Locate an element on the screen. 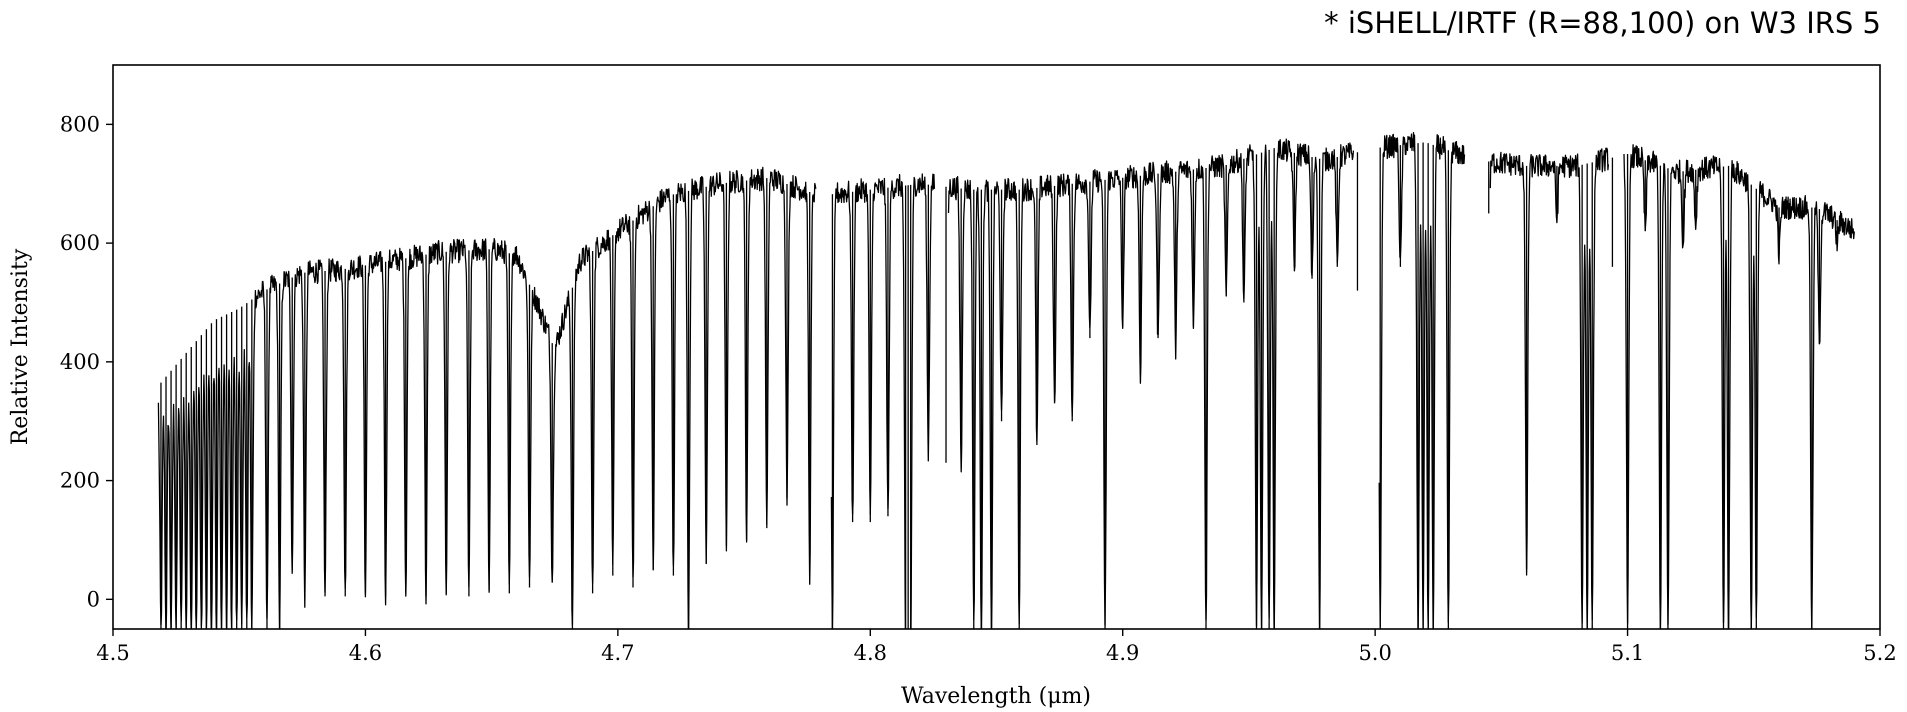 The height and width of the screenshot is (712, 1907). x-tick-label: 5.1 is located at coordinates (1627, 653).